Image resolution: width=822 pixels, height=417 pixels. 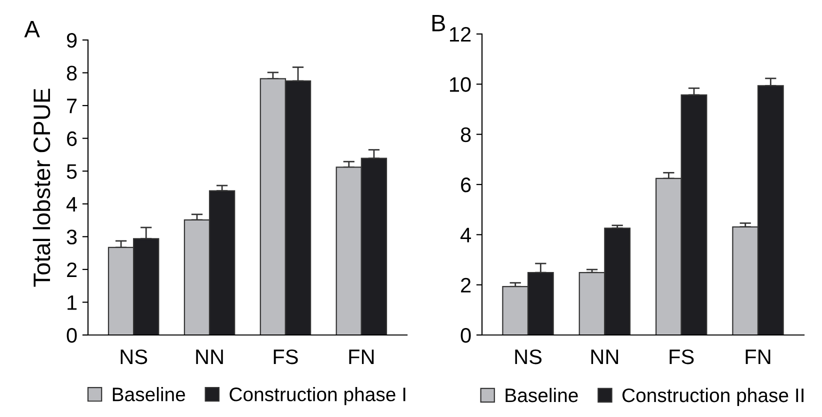 I want to click on legend-label: Construction phase I, so click(x=318, y=396).